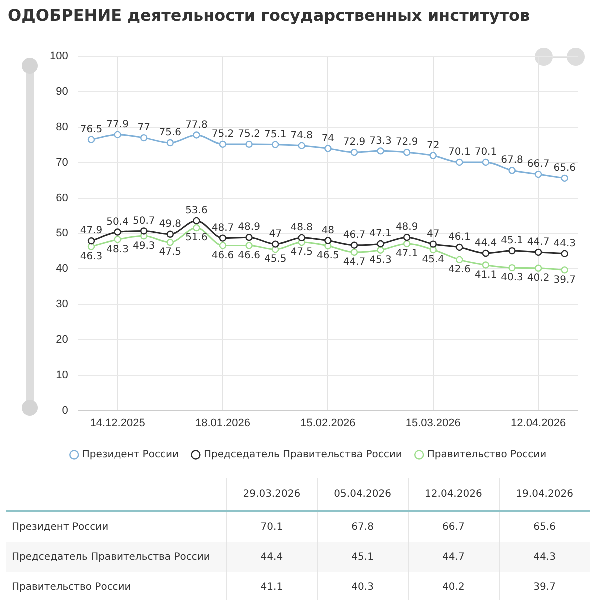 This screenshot has height=600, width=600. I want to click on data-label: 45.3, so click(381, 260).